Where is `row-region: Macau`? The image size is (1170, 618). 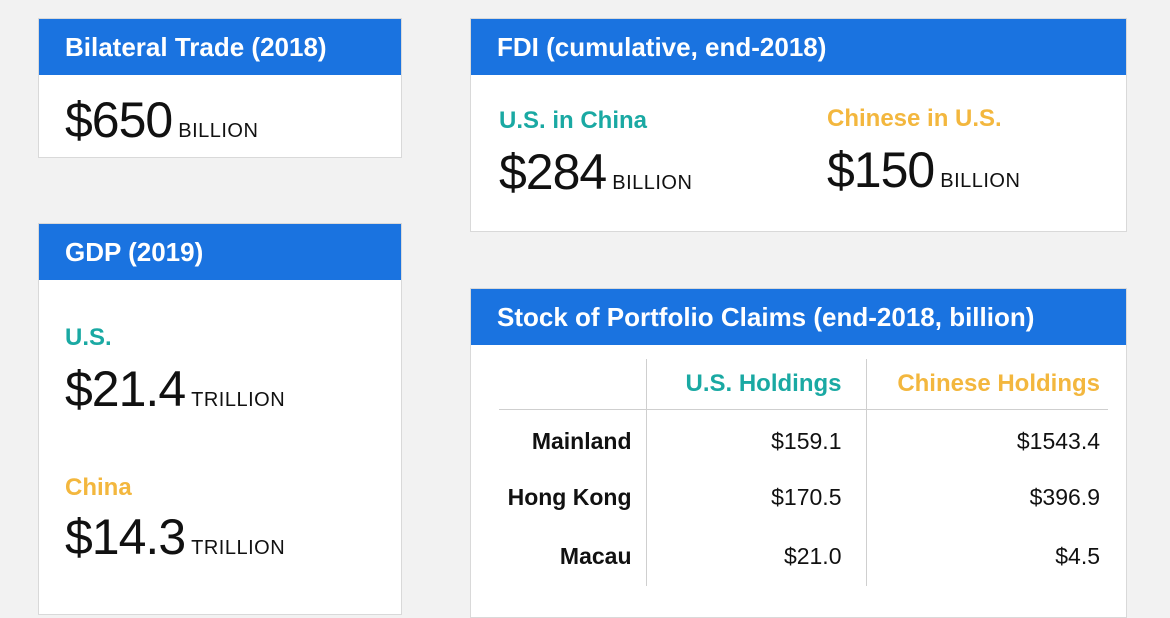
row-region: Macau is located at coordinates (595, 556).